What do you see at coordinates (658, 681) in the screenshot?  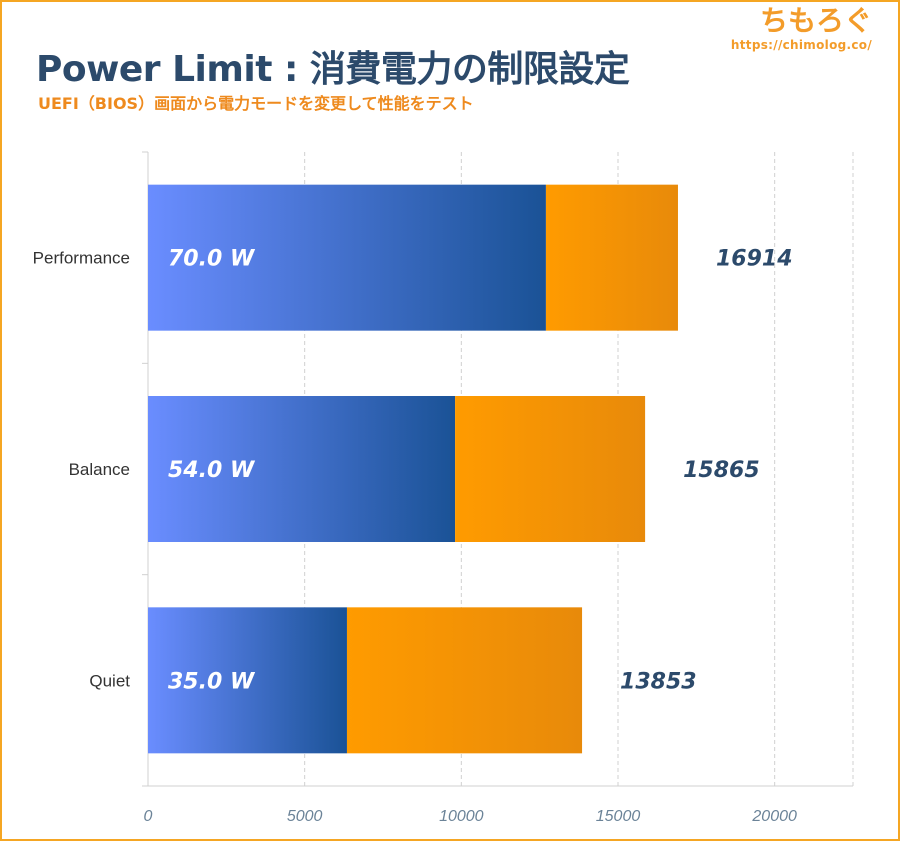 I see `score-label: 13853` at bounding box center [658, 681].